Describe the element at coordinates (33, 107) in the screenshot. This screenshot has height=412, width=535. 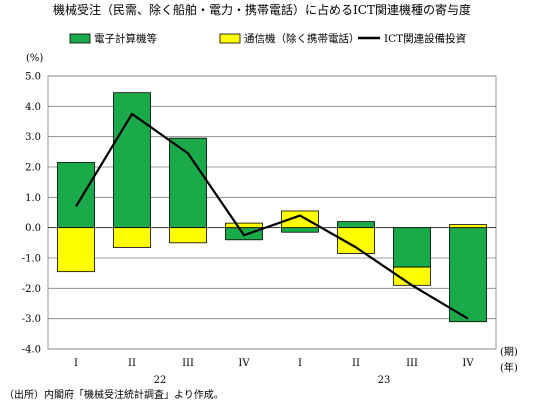
I see `y-tick-label: 4.0` at that location.